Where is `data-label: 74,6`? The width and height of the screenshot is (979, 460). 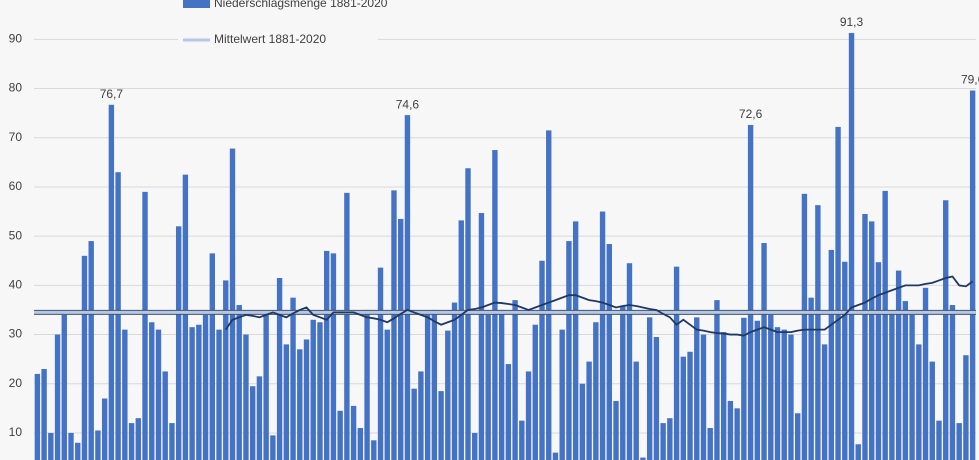
data-label: 74,6 is located at coordinates (408, 104).